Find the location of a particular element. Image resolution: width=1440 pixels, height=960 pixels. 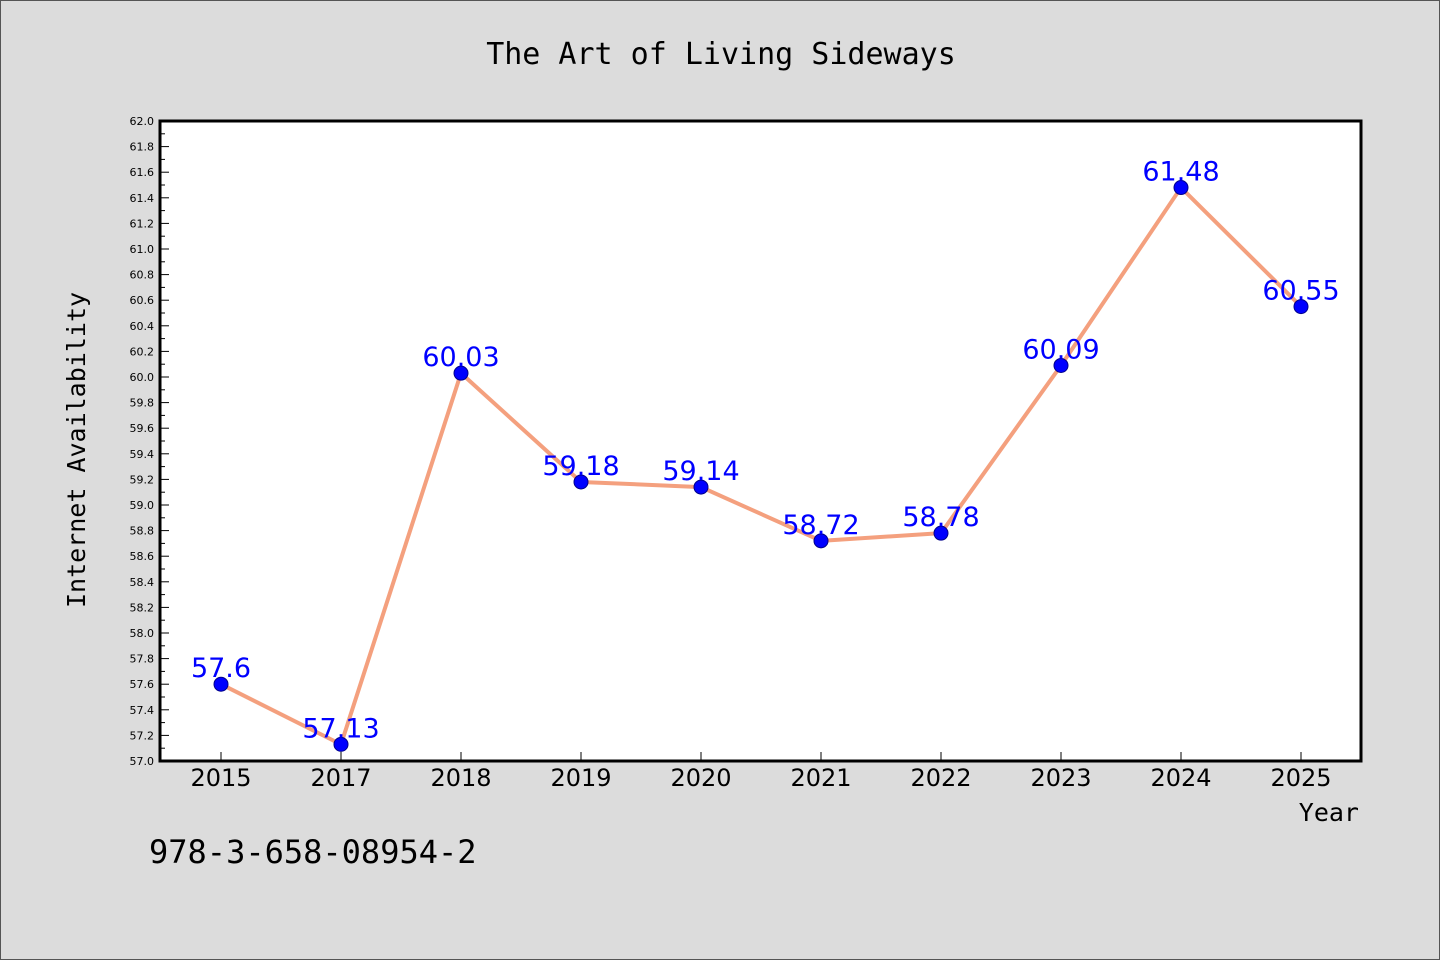

x-tick-label: 2019 is located at coordinates (580, 778).